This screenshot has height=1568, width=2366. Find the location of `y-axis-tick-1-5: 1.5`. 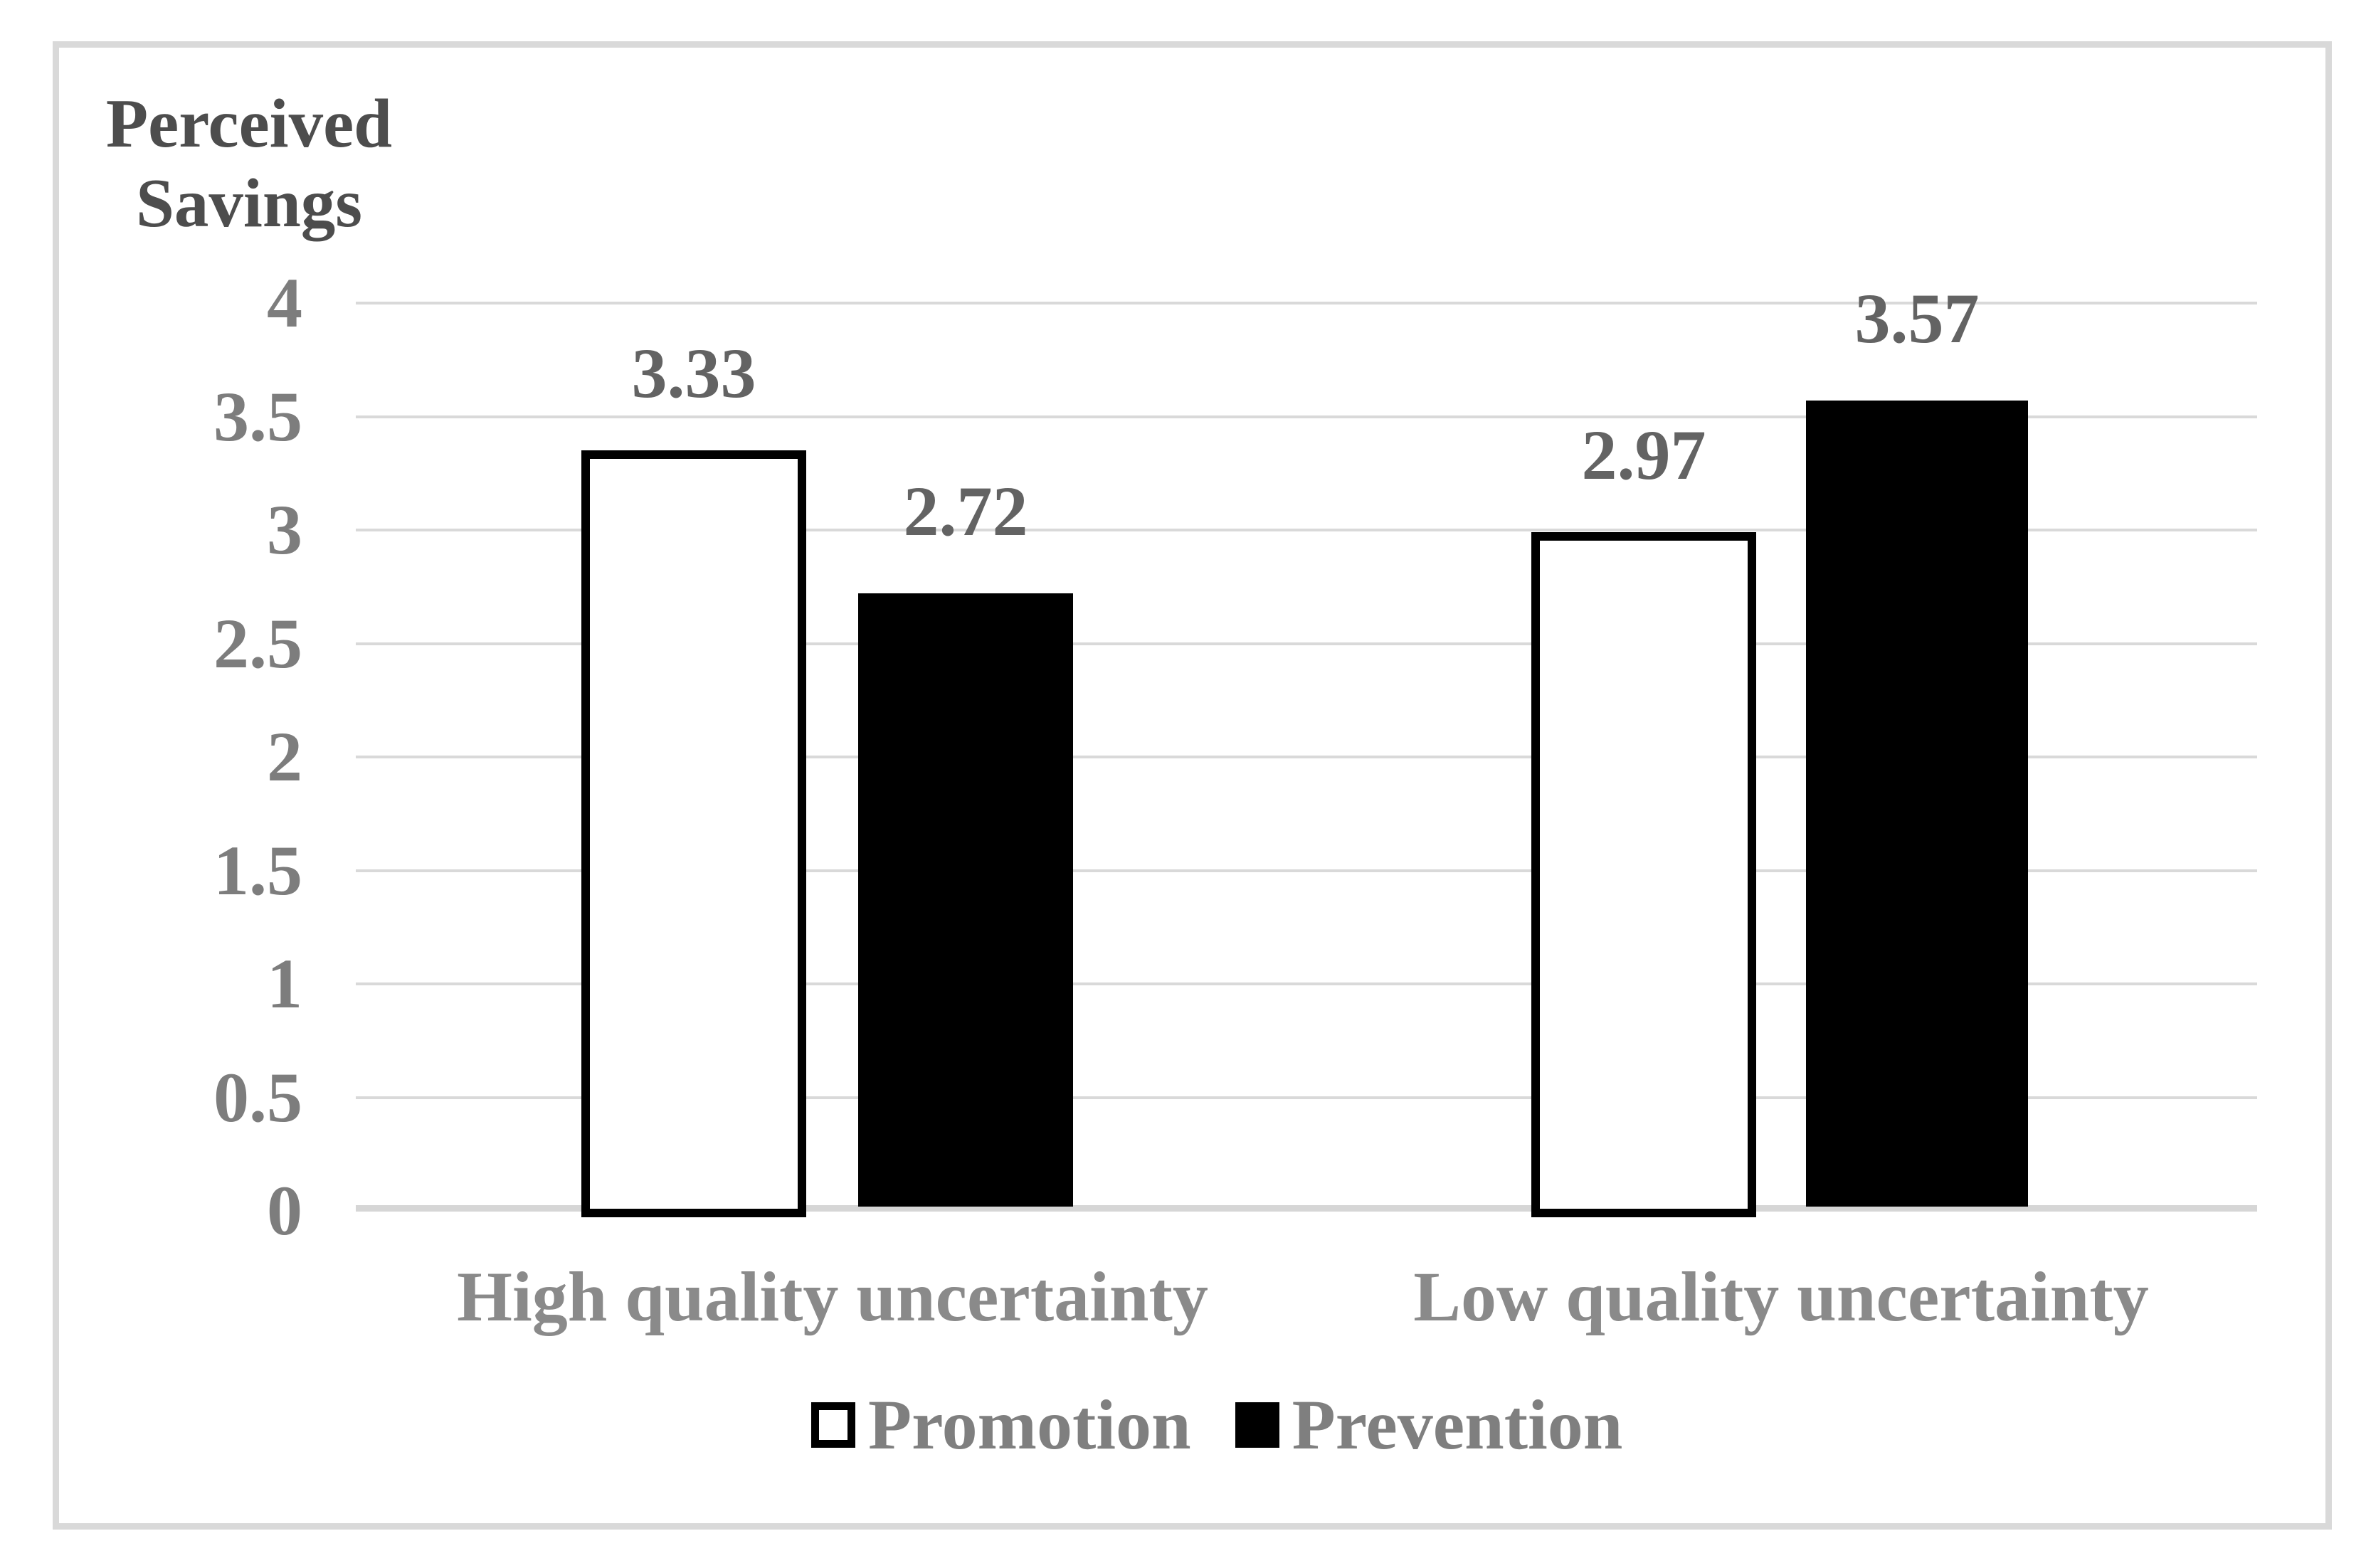

y-axis-tick-1-5: 1.5 is located at coordinates (257, 871).